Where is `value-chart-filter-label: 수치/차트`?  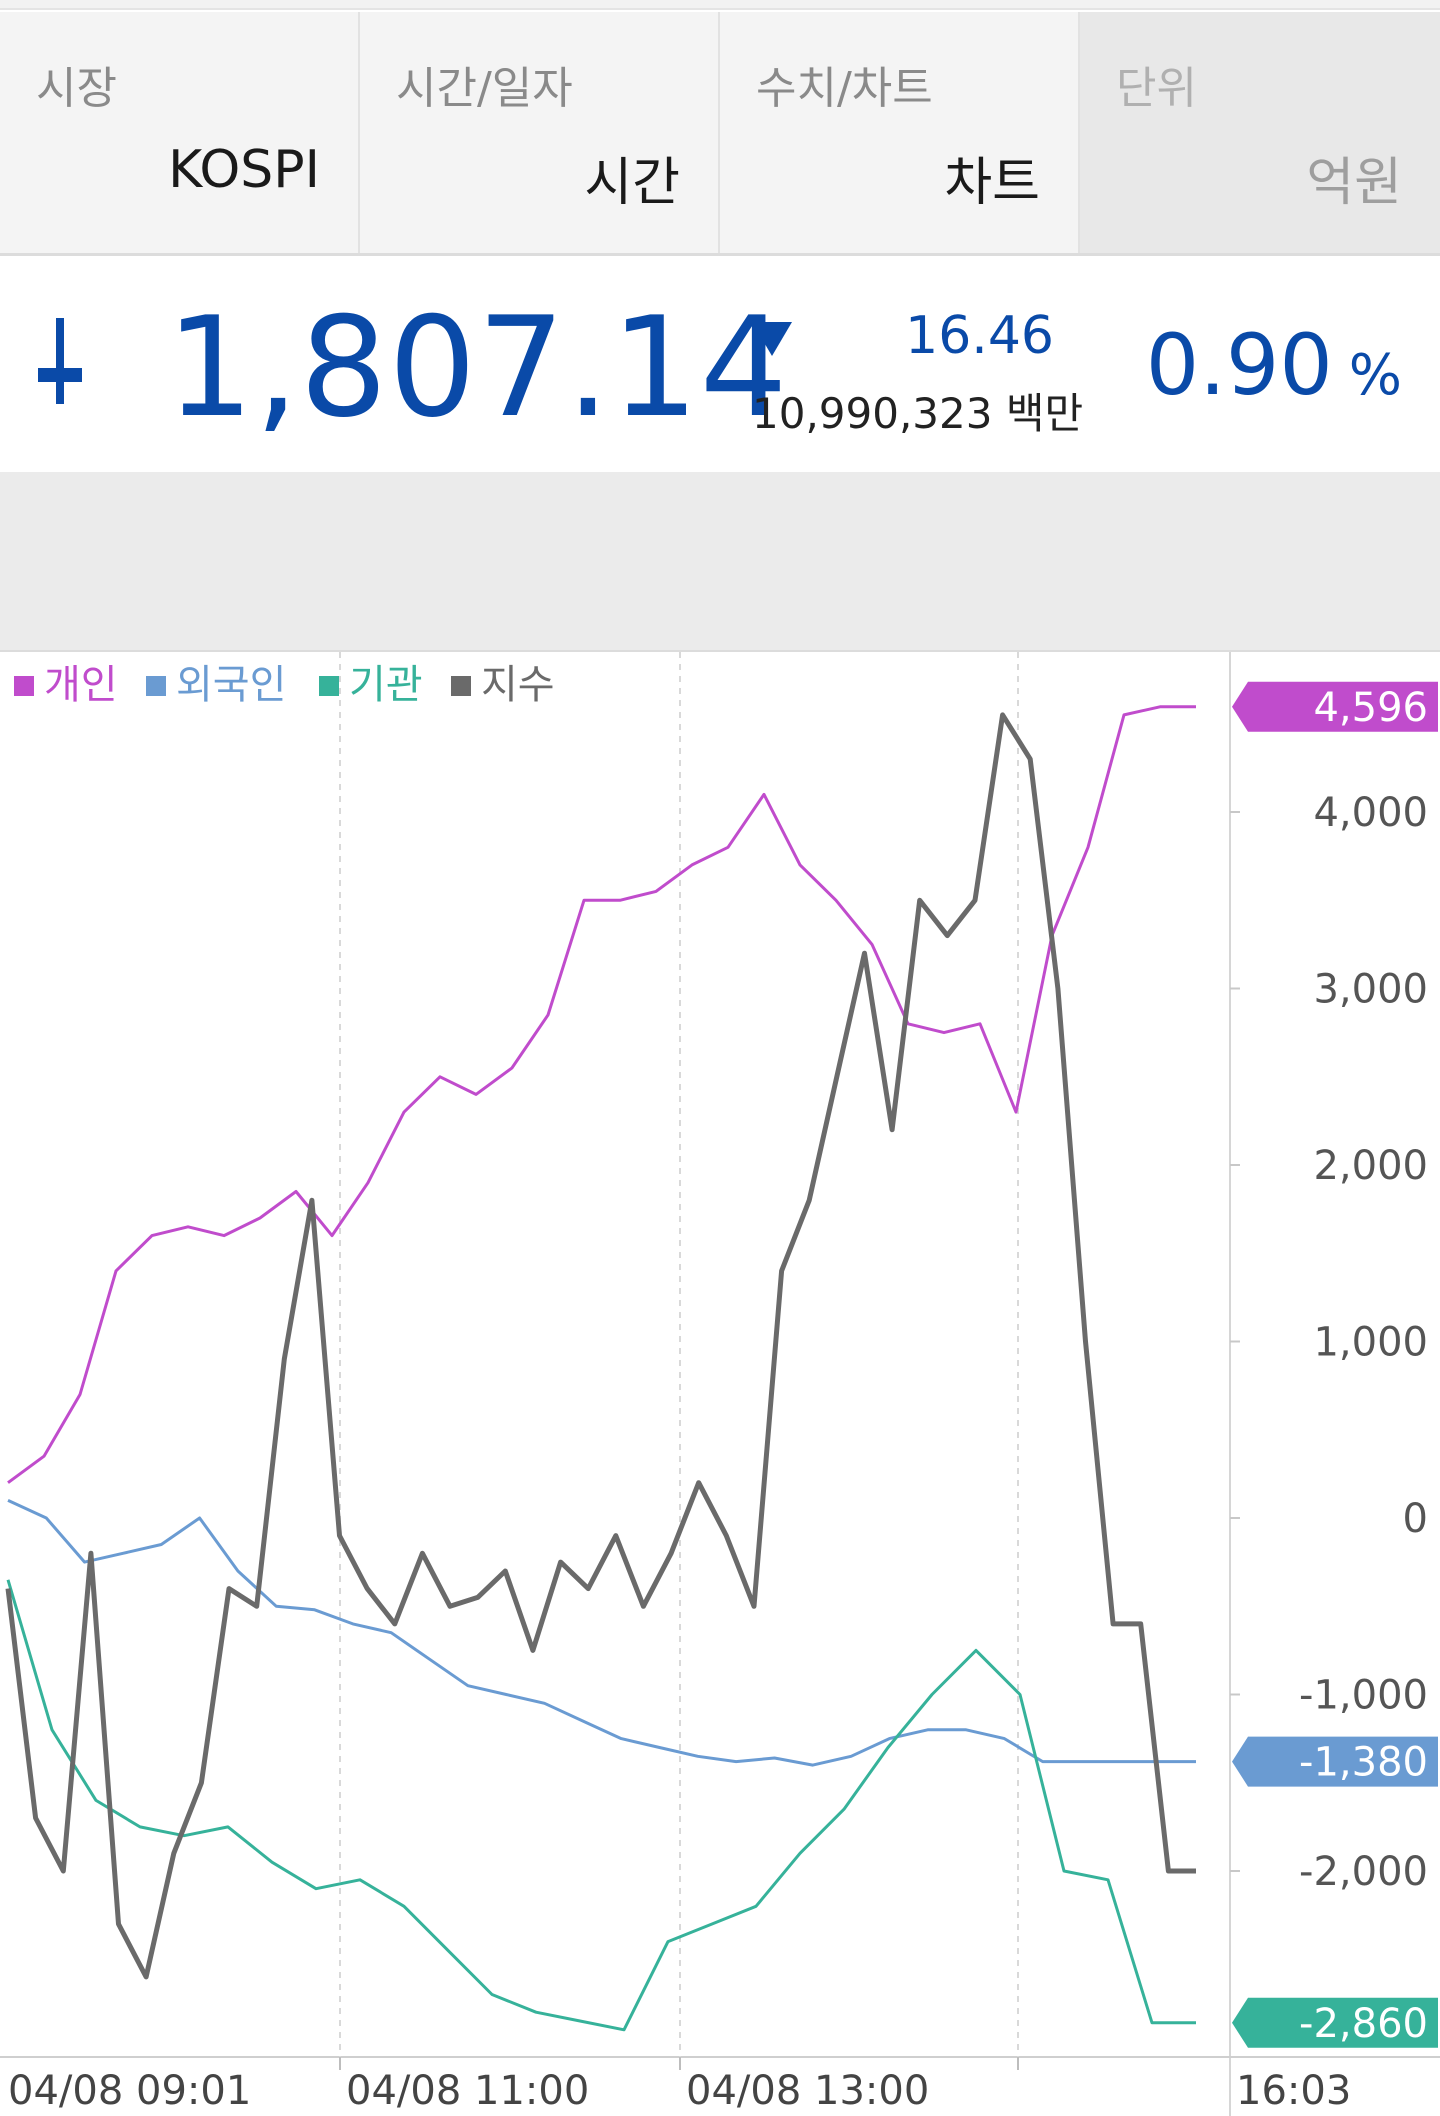 value-chart-filter-label: 수치/차트 is located at coordinates (844, 88).